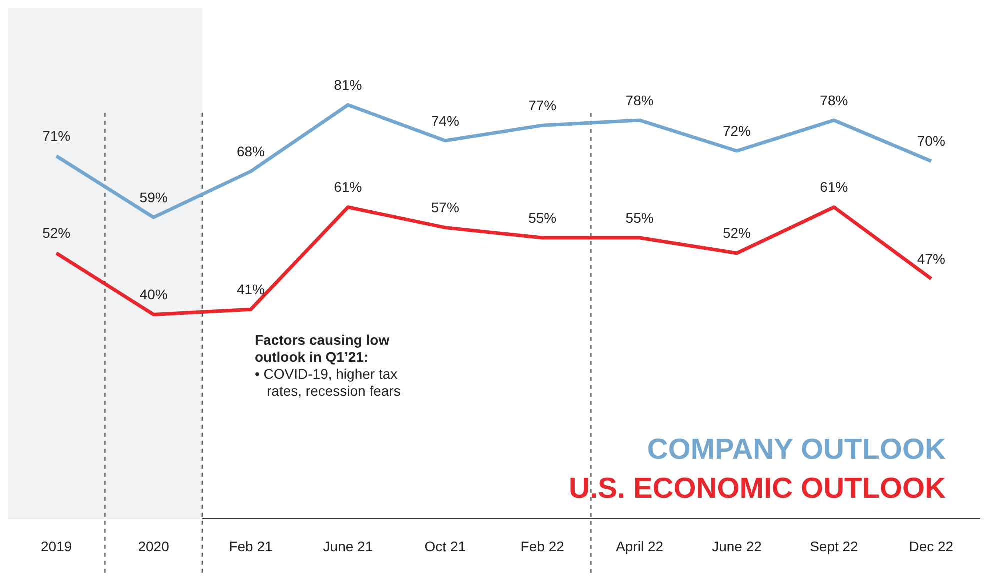  What do you see at coordinates (348, 546) in the screenshot?
I see `x-tick-label: June 21` at bounding box center [348, 546].